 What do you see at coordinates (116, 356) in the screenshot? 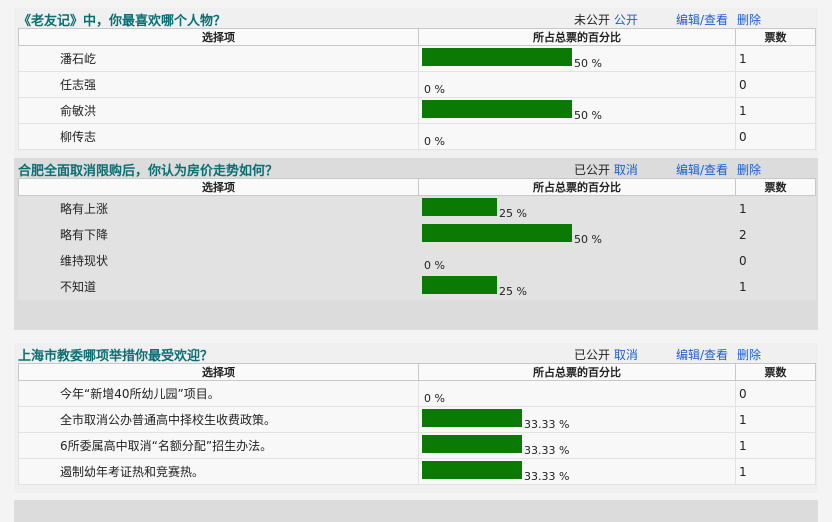
I see `poll-title: 上海市教委哪项举措你最受欢迎？` at bounding box center [116, 356].